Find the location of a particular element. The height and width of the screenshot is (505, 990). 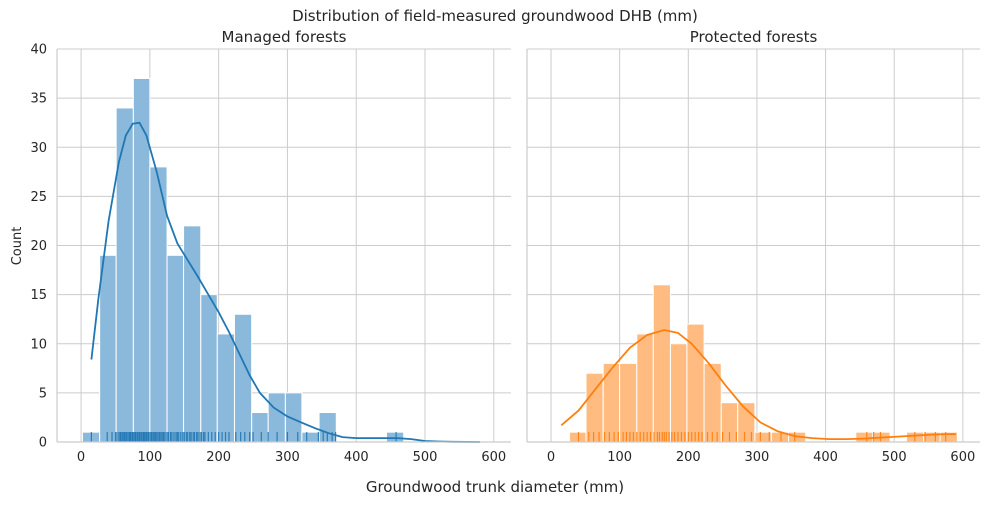

kde-curve is located at coordinates (758, 384).